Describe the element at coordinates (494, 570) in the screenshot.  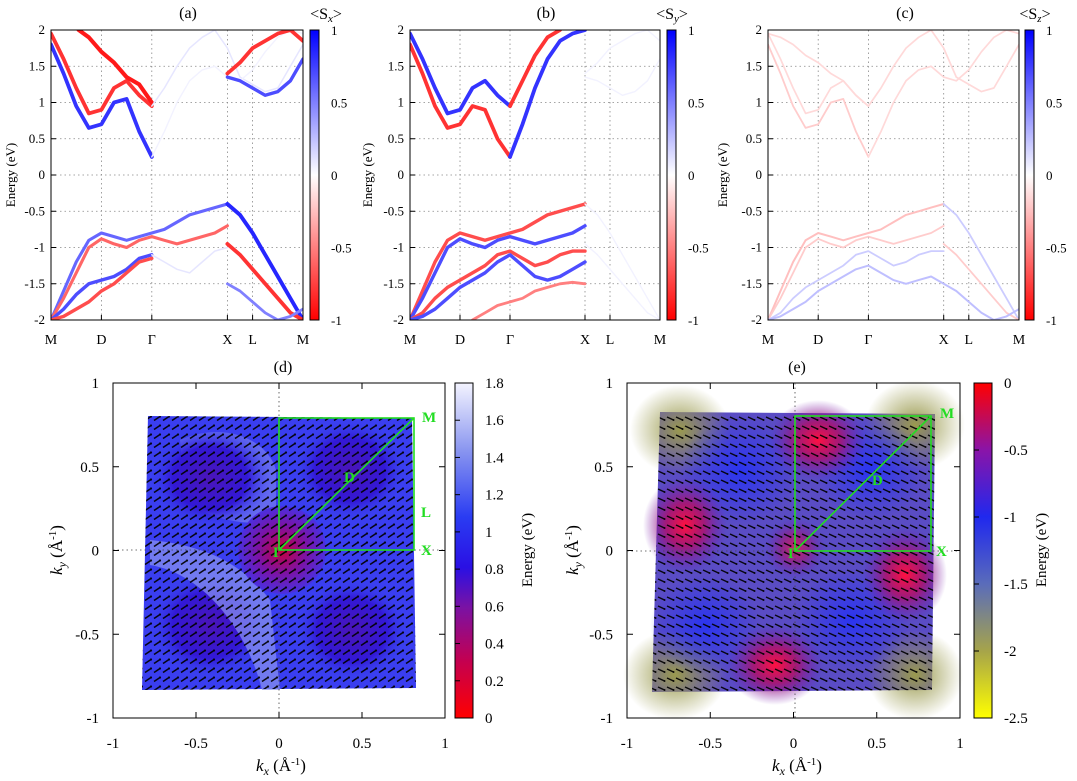
I see `colorbar-tick-label: 0.8` at that location.